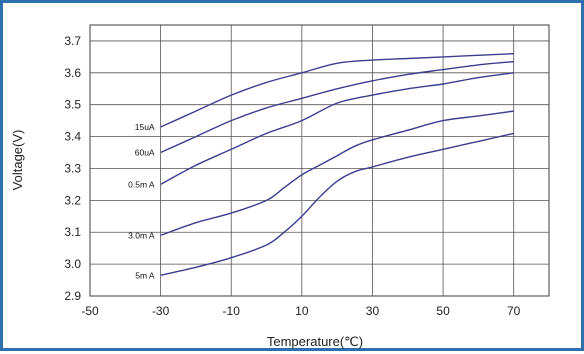  I want to click on series-label: 15uA, so click(145, 127).